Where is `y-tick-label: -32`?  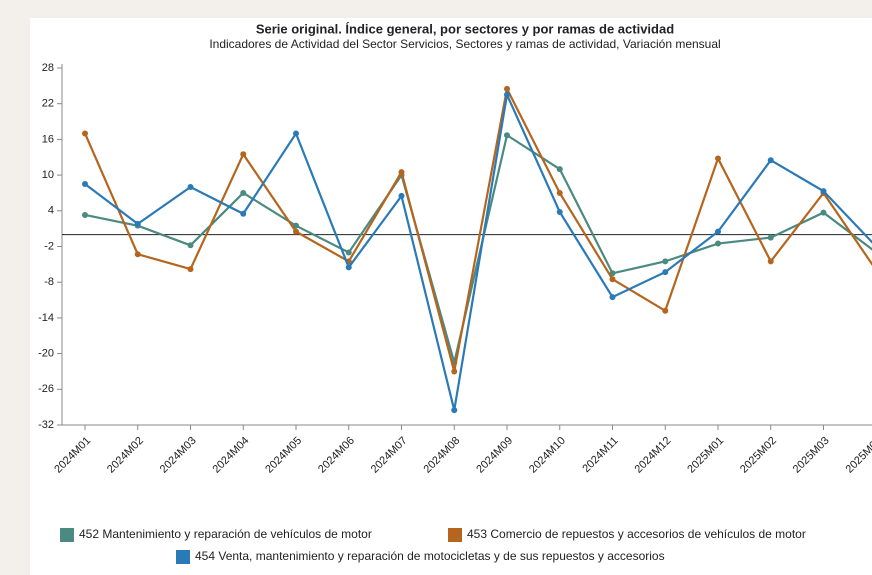 y-tick-label: -32 is located at coordinates (46, 425).